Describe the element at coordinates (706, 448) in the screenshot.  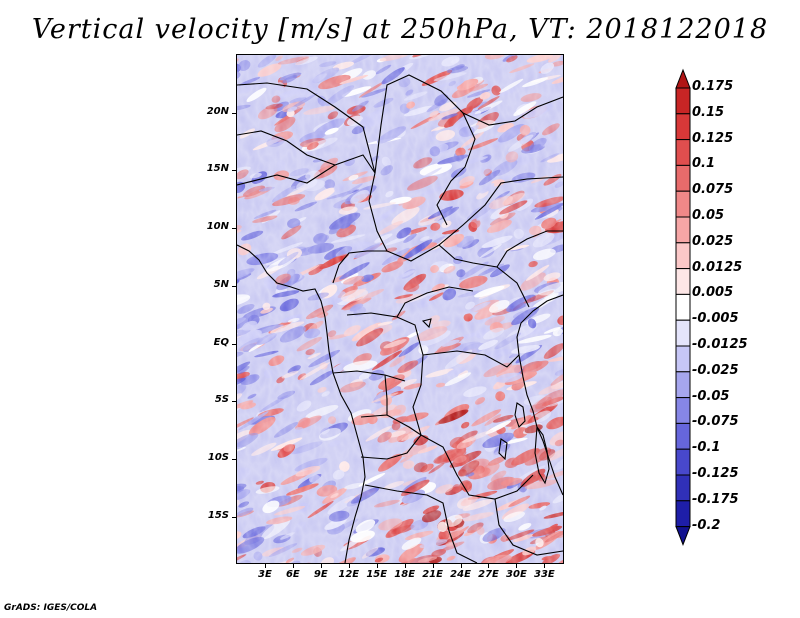
I see `colorbar-level-label: -0.1` at that location.